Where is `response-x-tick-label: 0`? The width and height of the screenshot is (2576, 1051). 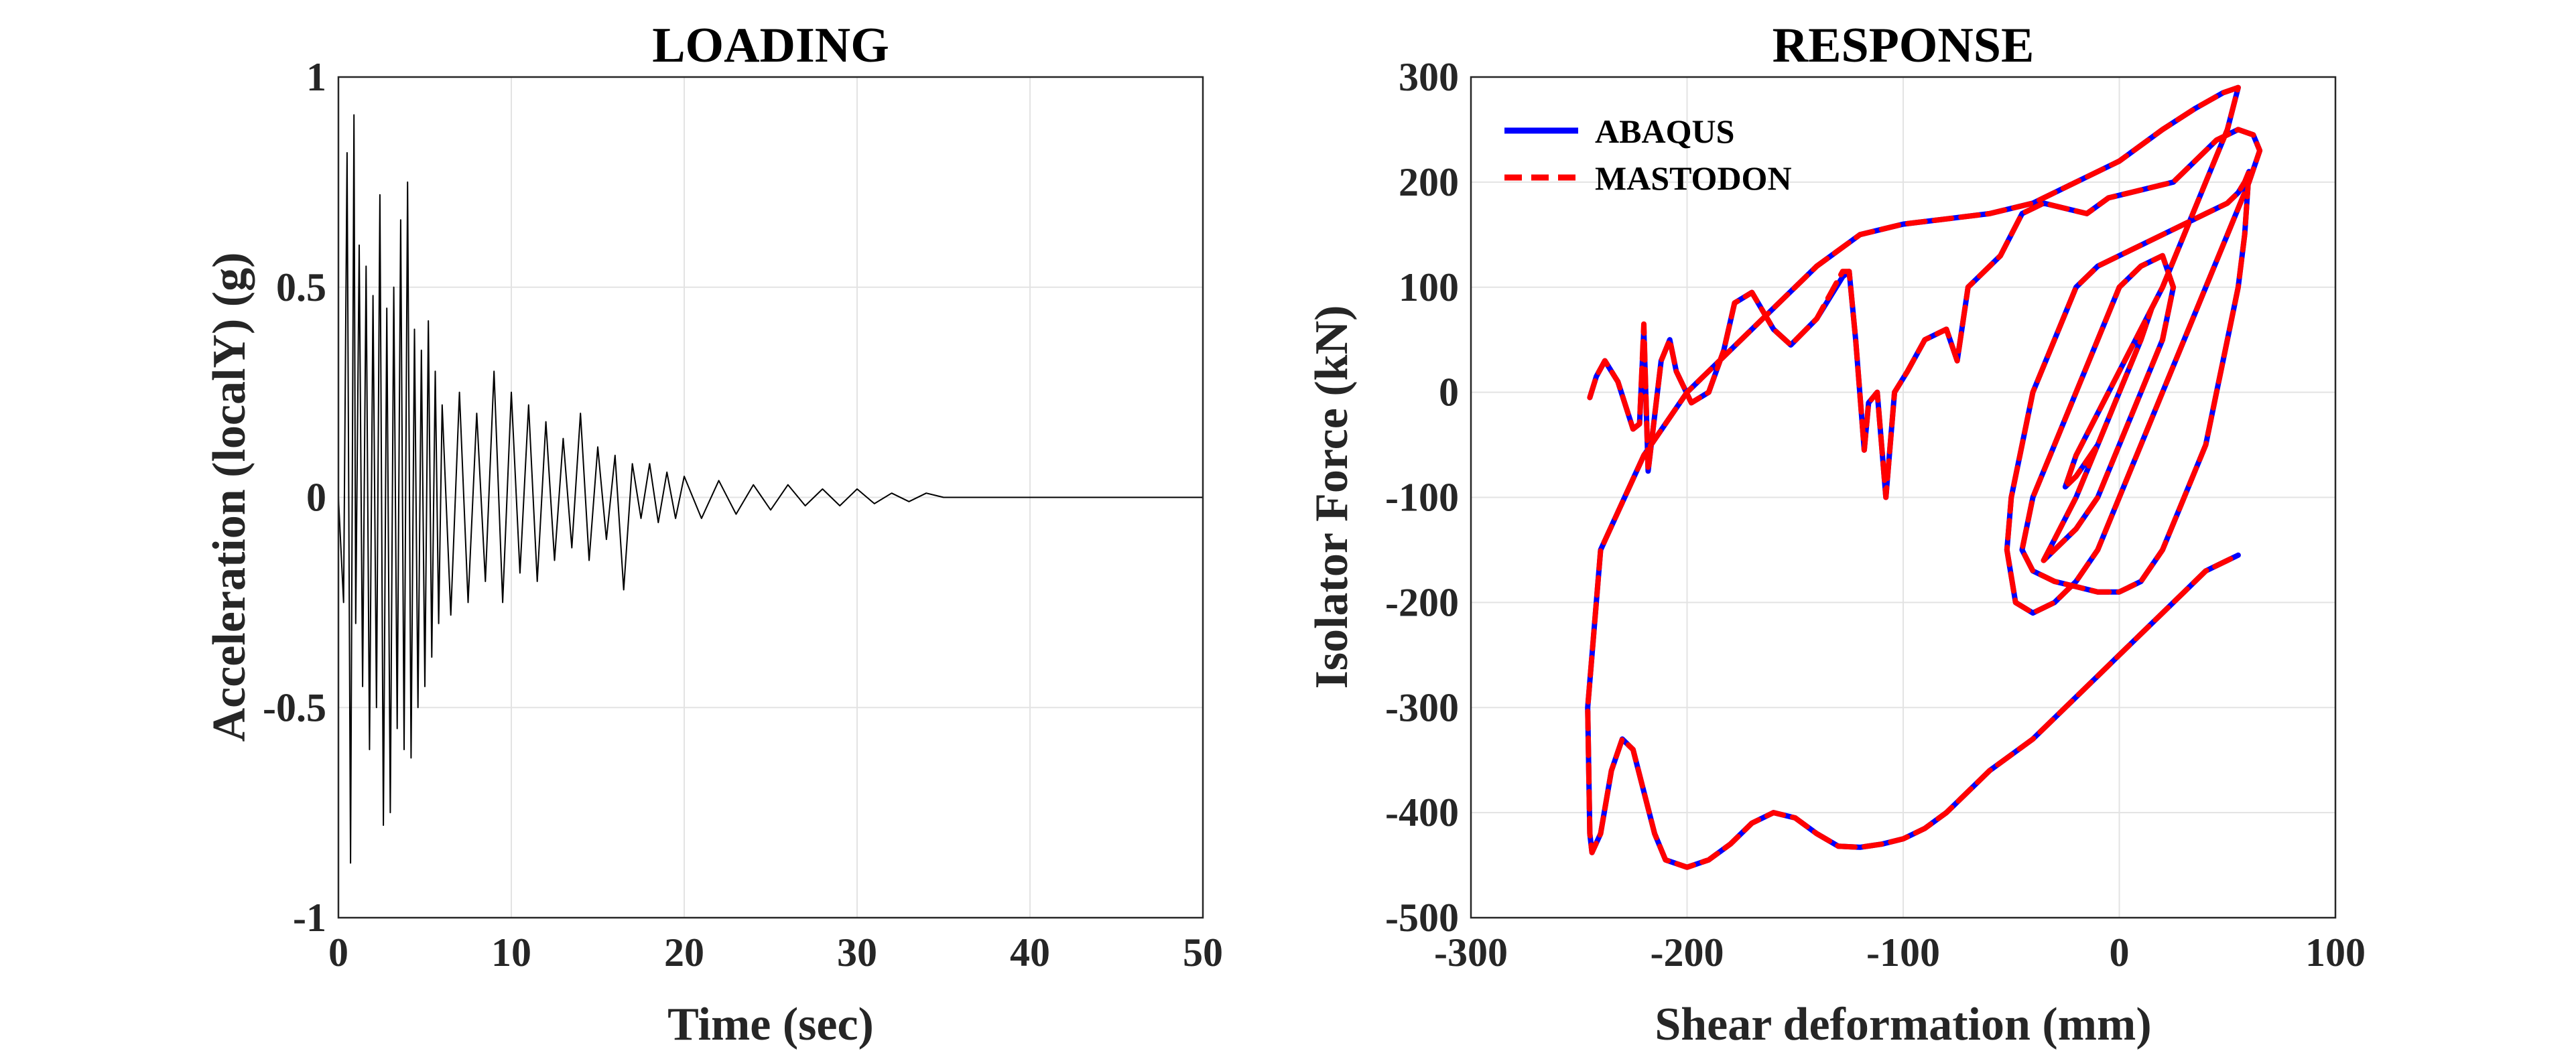
response-x-tick-label: 0 is located at coordinates (2120, 953).